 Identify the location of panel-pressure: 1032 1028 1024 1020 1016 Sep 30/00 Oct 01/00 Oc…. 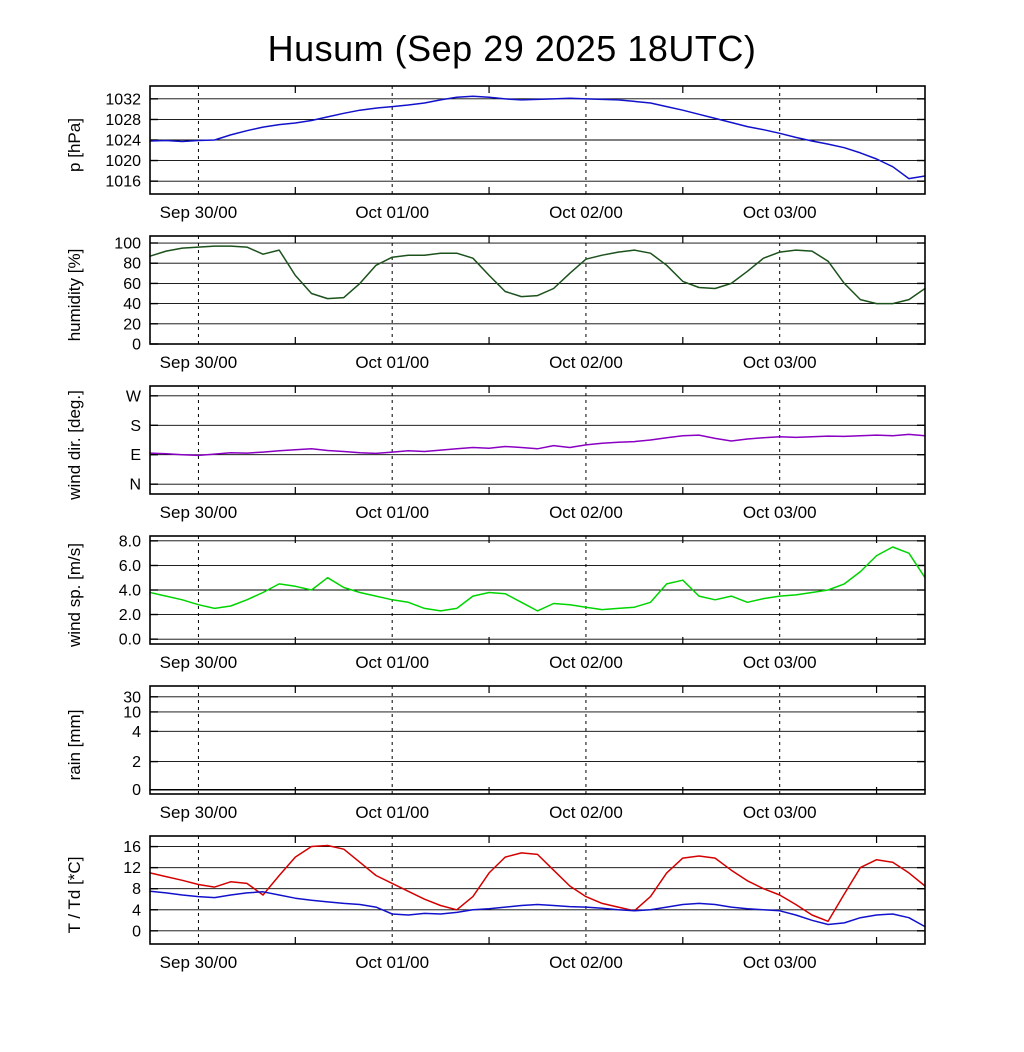
(495, 153).